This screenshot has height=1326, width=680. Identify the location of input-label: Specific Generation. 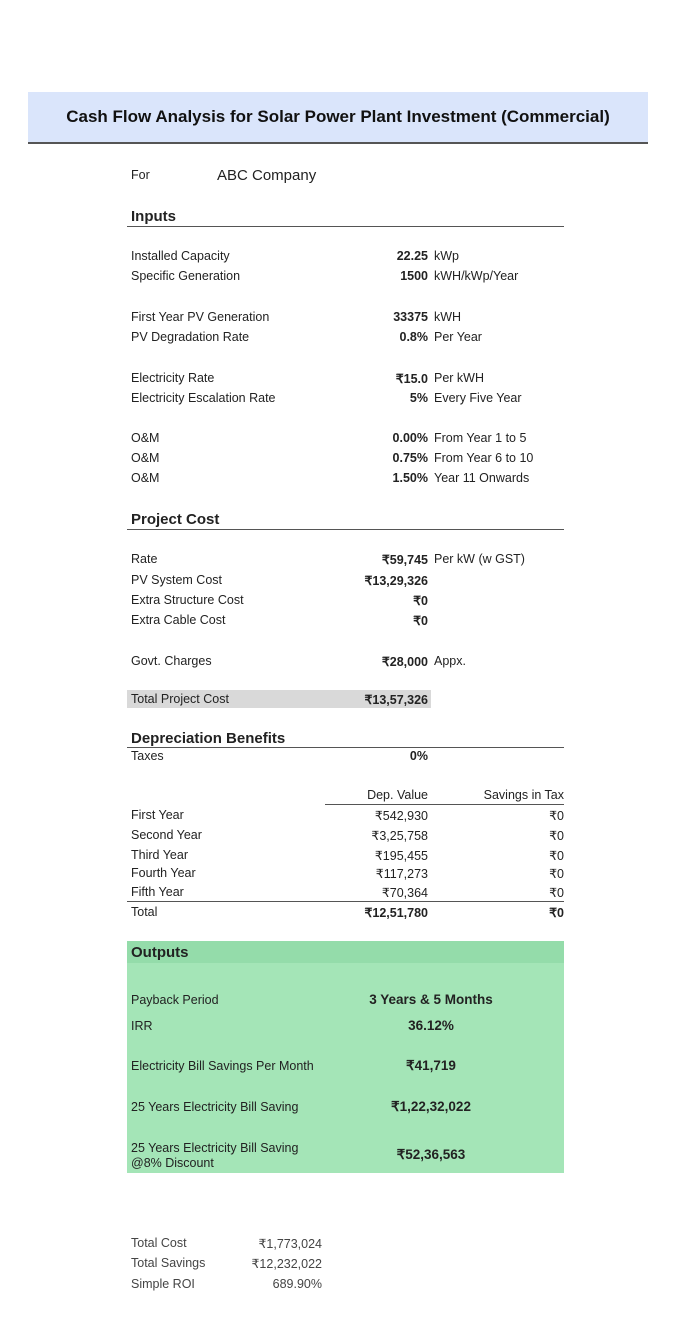
(186, 276).